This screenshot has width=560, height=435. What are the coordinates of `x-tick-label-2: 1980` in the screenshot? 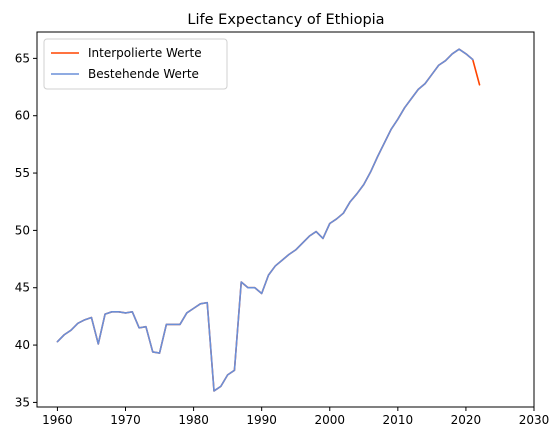 It's located at (193, 420).